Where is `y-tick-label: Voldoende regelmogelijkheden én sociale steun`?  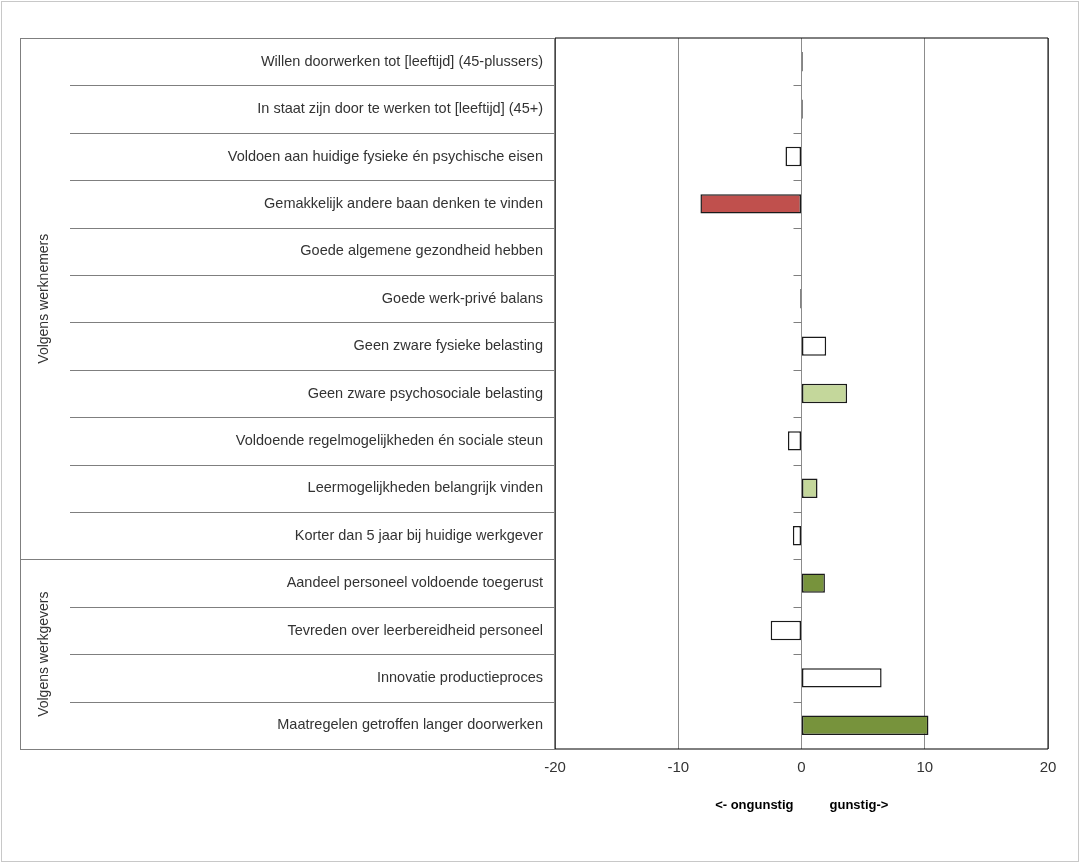
y-tick-label: Voldoende regelmogelijkheden én sociale steun is located at coordinates (389, 439).